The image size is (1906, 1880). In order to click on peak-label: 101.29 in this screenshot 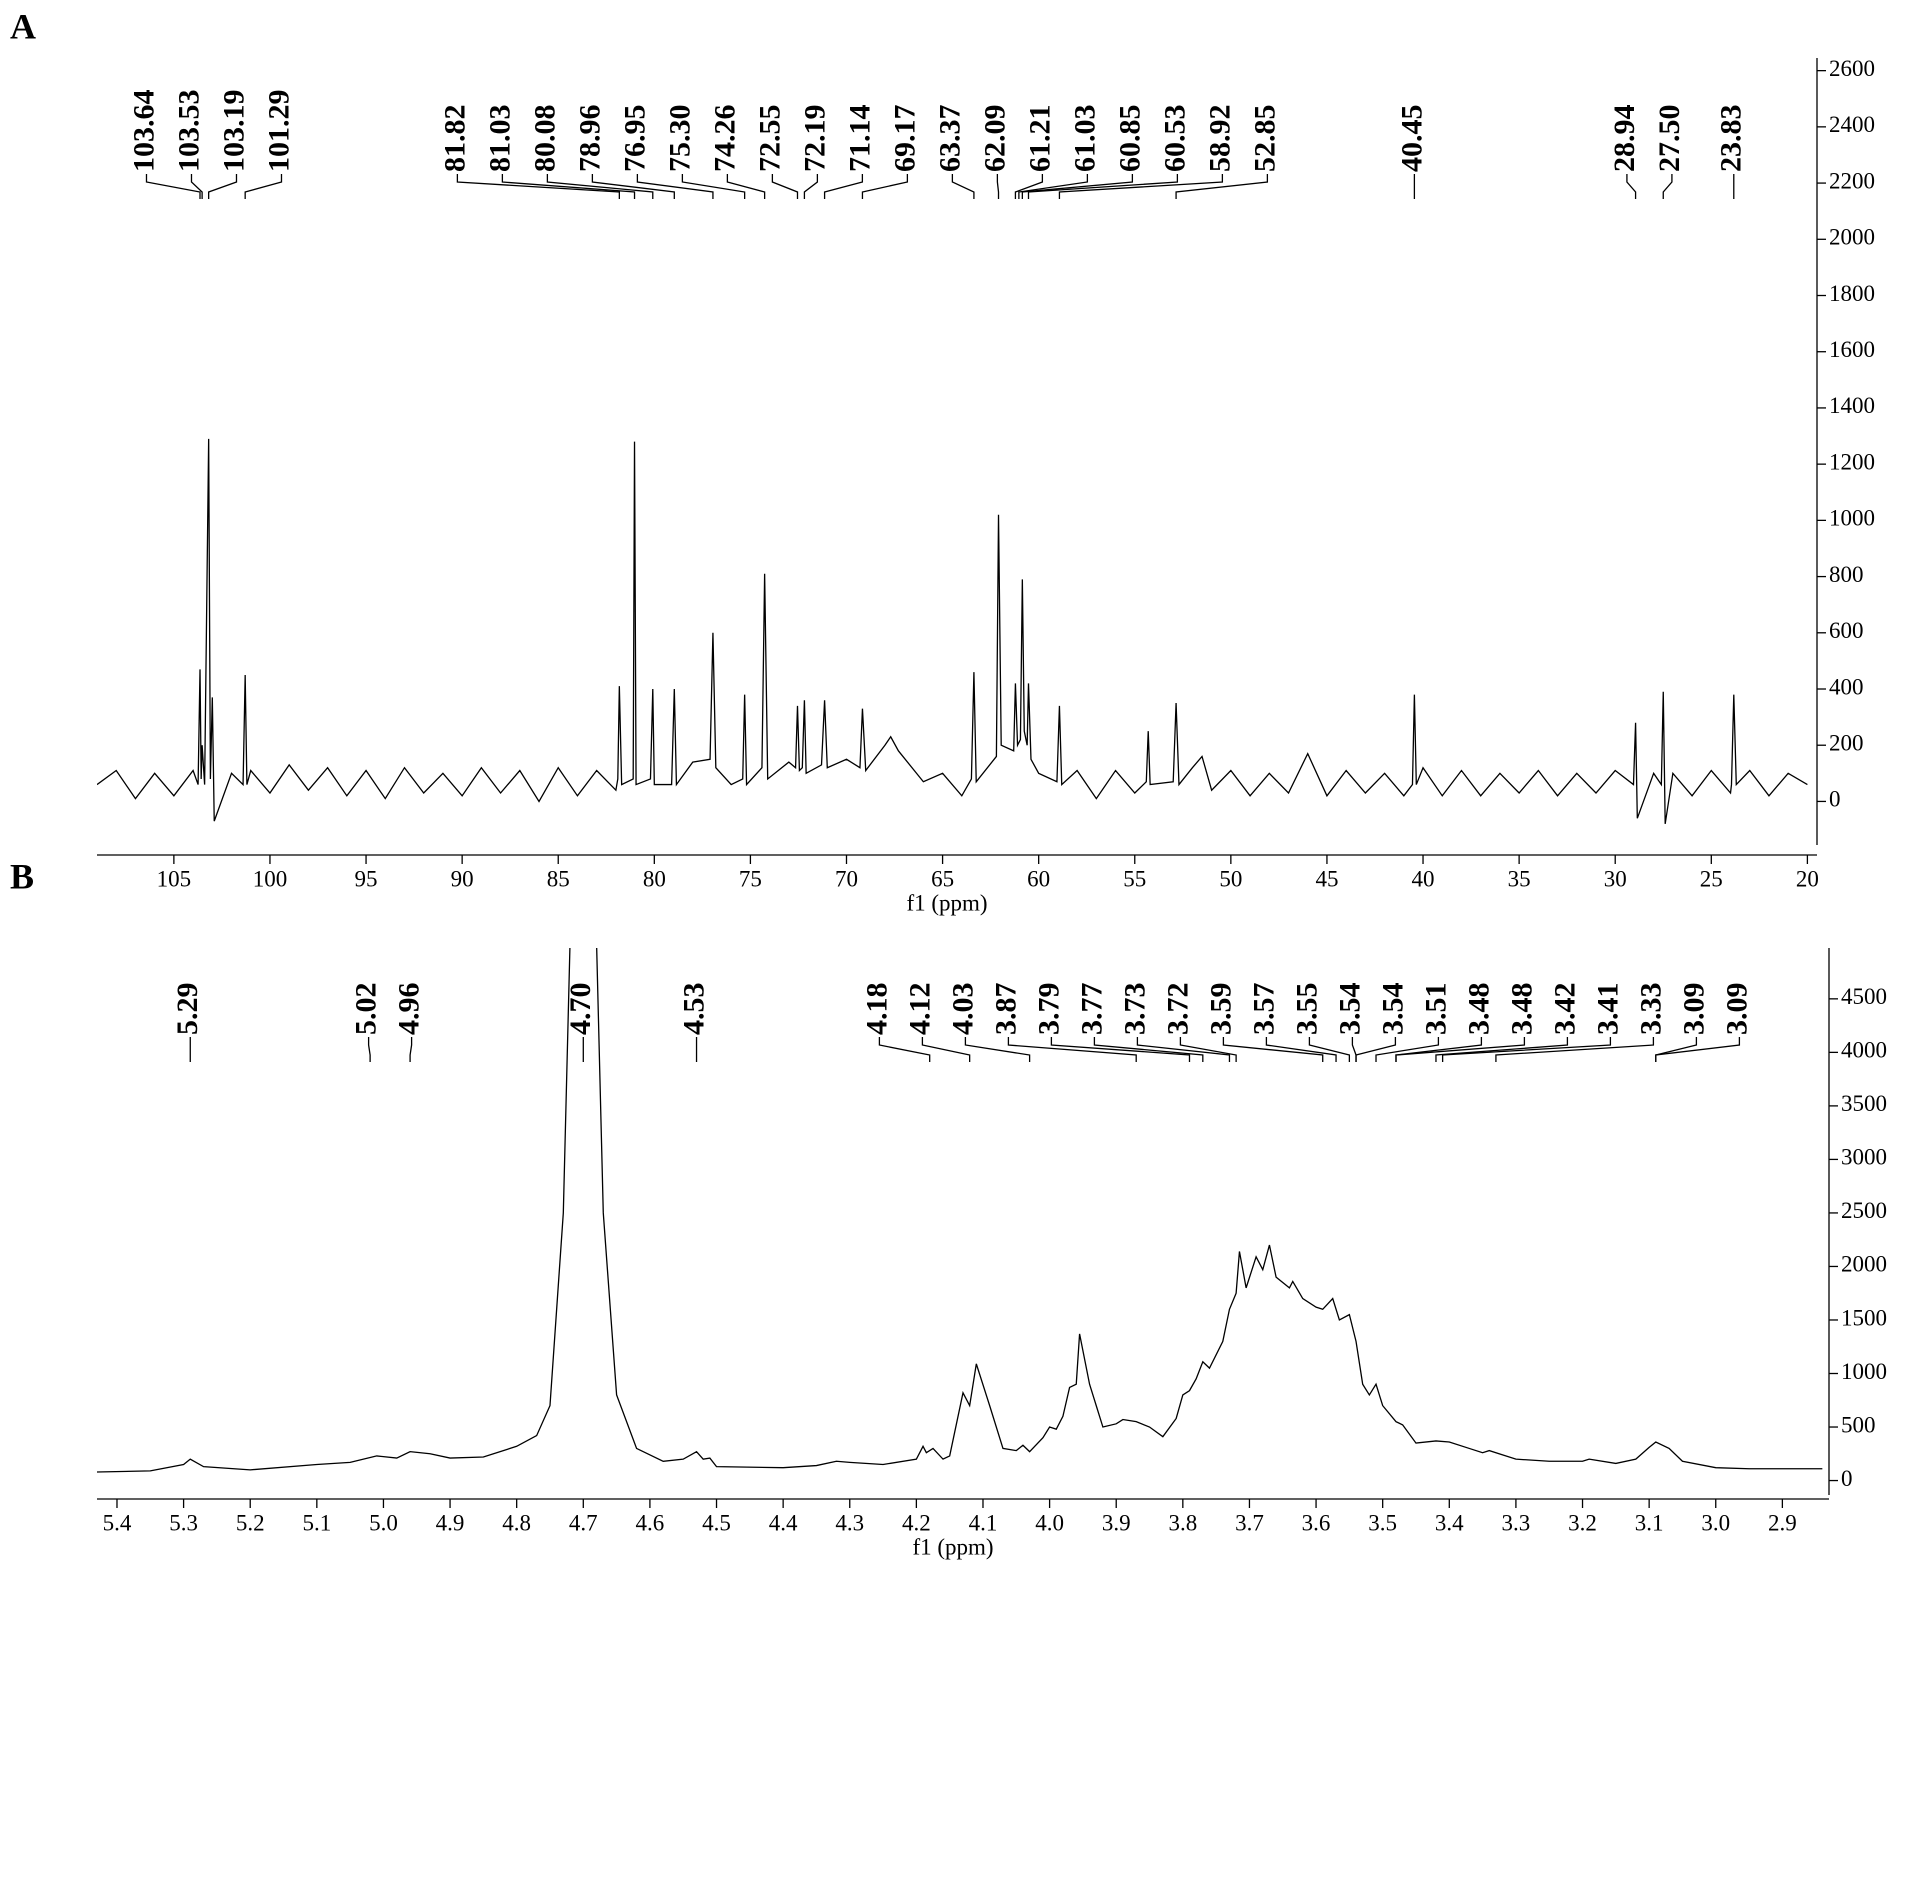, I will do `click(278, 131)`.